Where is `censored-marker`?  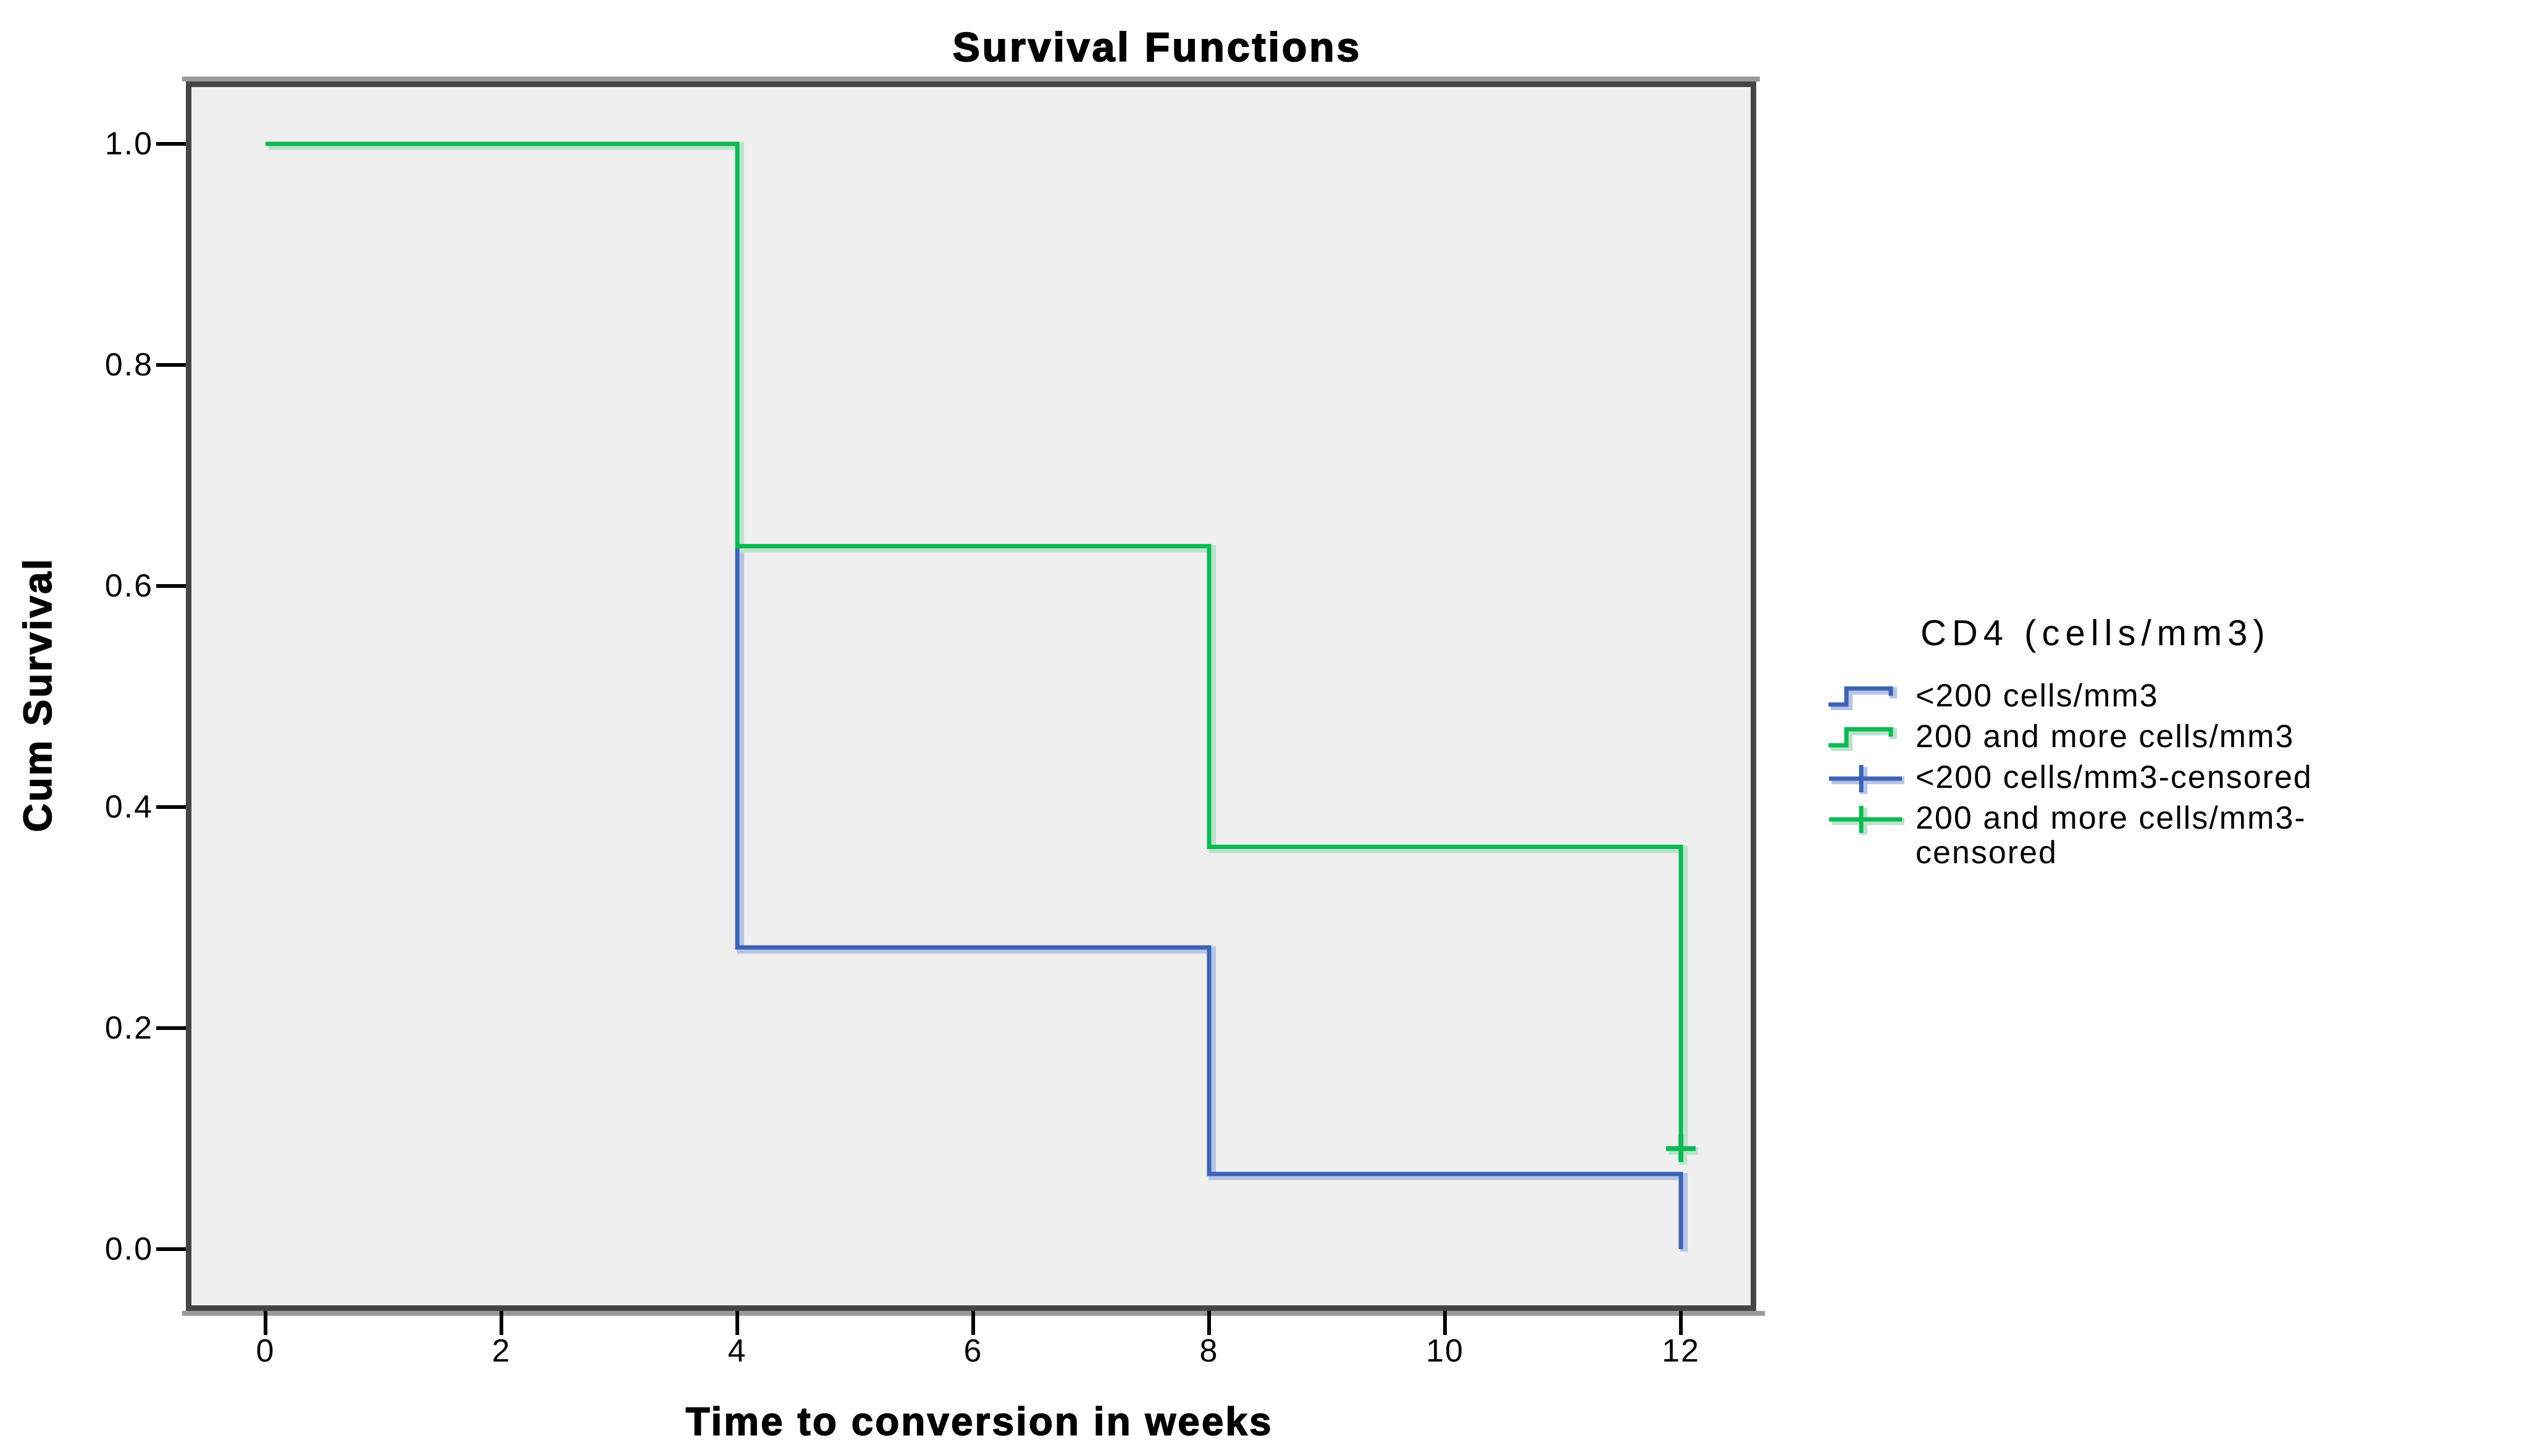 censored-marker is located at coordinates (1681, 1149).